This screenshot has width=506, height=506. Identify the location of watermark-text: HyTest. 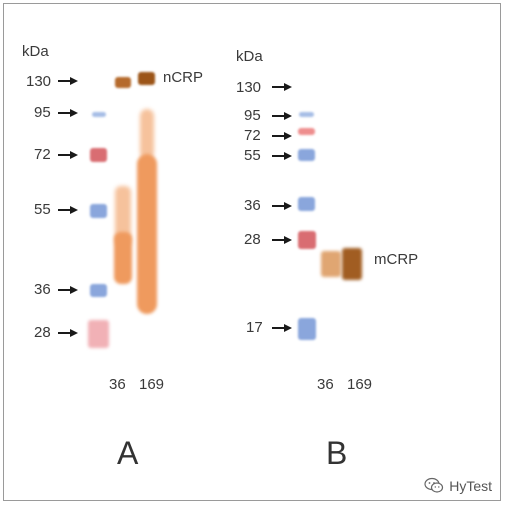
(470, 485).